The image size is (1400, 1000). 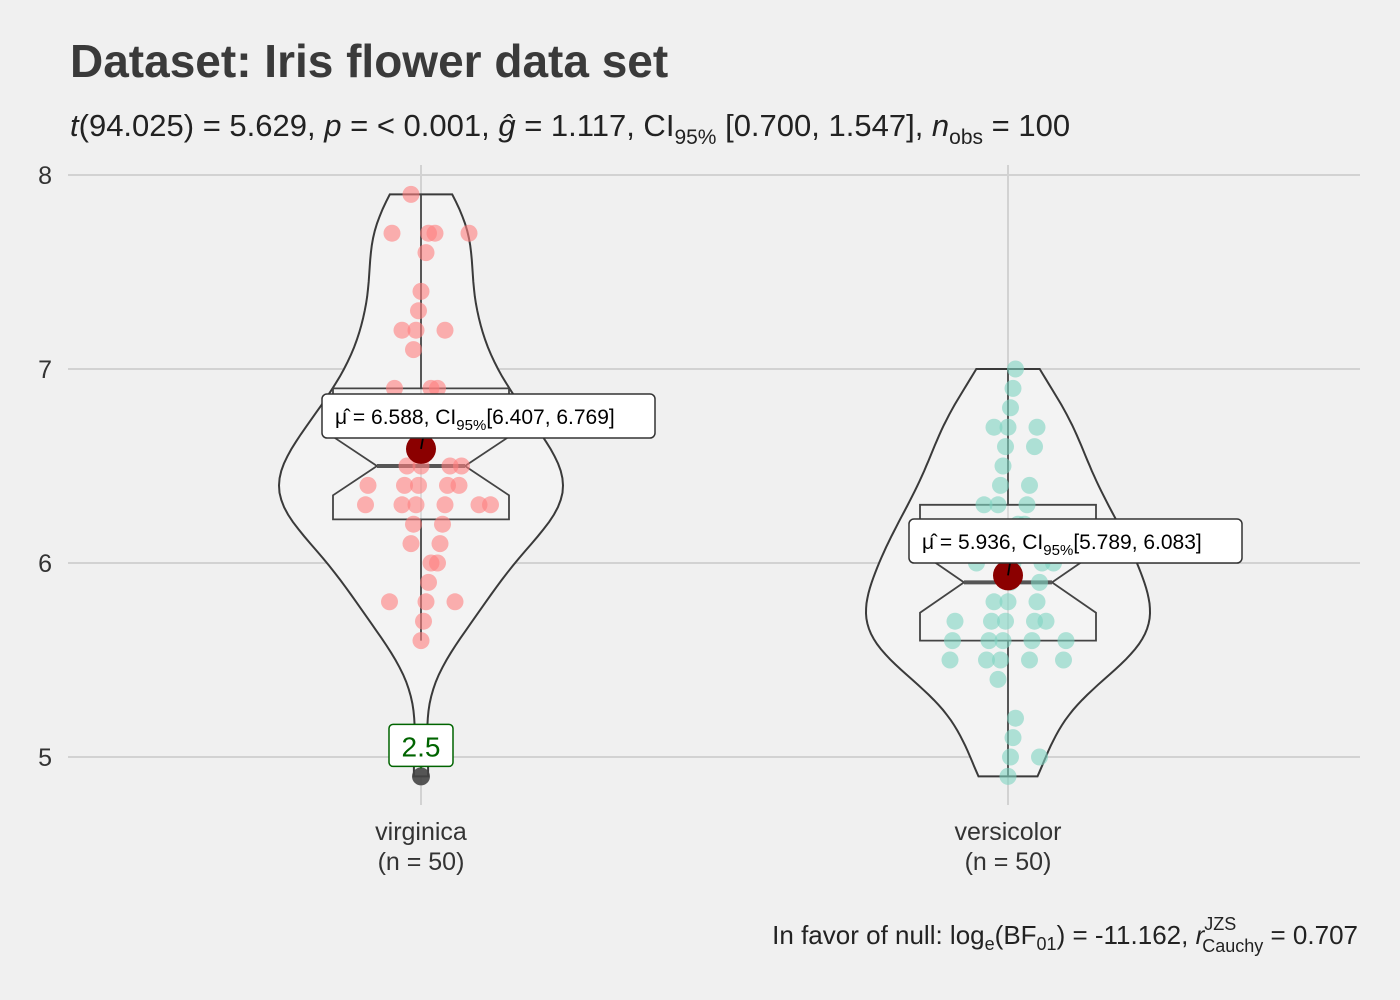 What do you see at coordinates (369, 61) in the screenshot?
I see `chart-title: Dataset: Iris flower data set` at bounding box center [369, 61].